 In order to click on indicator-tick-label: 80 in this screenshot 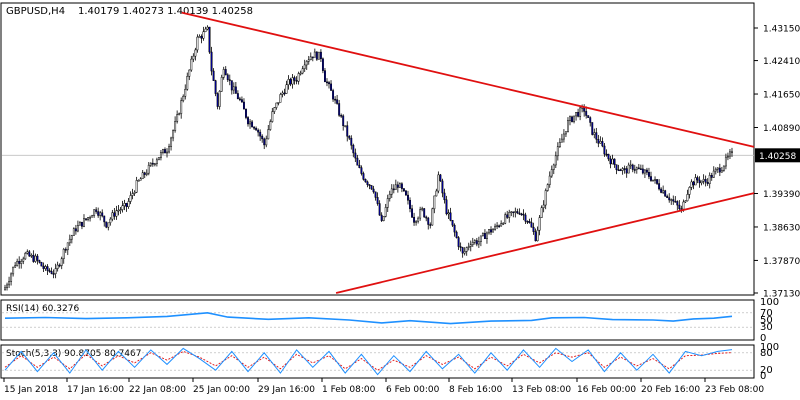, I will do `click(766, 353)`.